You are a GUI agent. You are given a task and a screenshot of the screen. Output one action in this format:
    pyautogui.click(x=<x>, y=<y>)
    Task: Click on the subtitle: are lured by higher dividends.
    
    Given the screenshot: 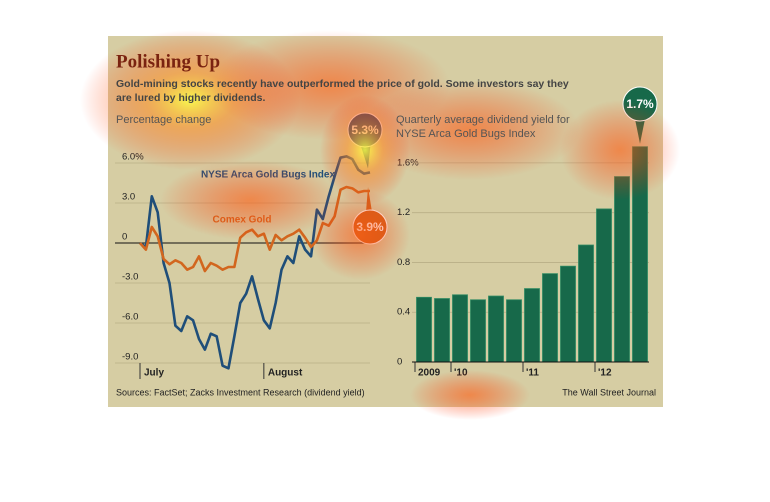 What is the action you would take?
    pyautogui.click(x=190, y=98)
    